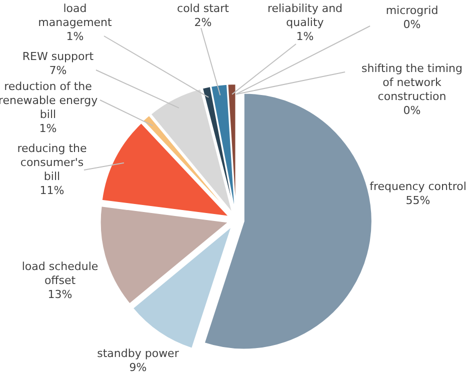 The image size is (474, 380). I want to click on category-label: microgrid, so click(412, 10).